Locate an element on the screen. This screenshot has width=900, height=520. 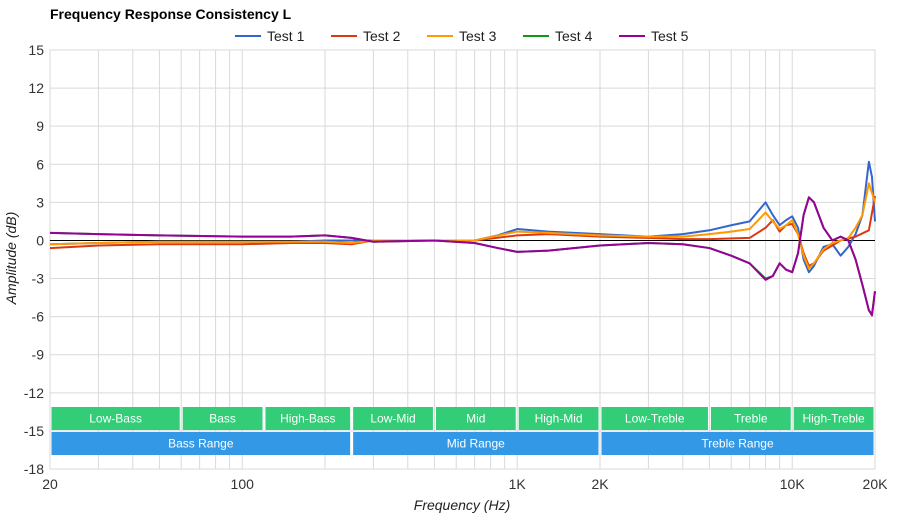
band-low-treble: Low-Treble is located at coordinates (654, 418).